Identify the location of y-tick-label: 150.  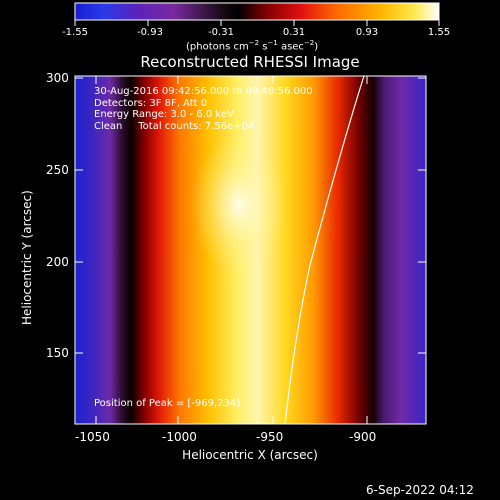
(57, 353).